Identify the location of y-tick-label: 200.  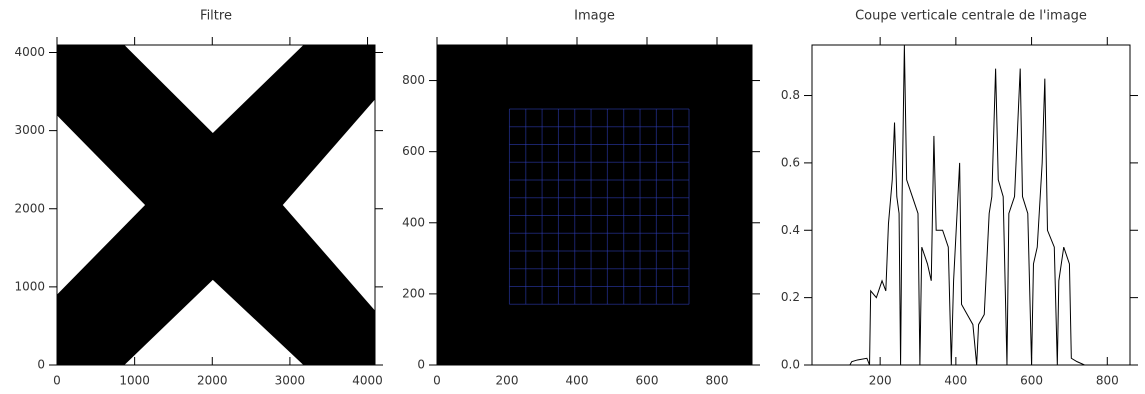
(413, 293).